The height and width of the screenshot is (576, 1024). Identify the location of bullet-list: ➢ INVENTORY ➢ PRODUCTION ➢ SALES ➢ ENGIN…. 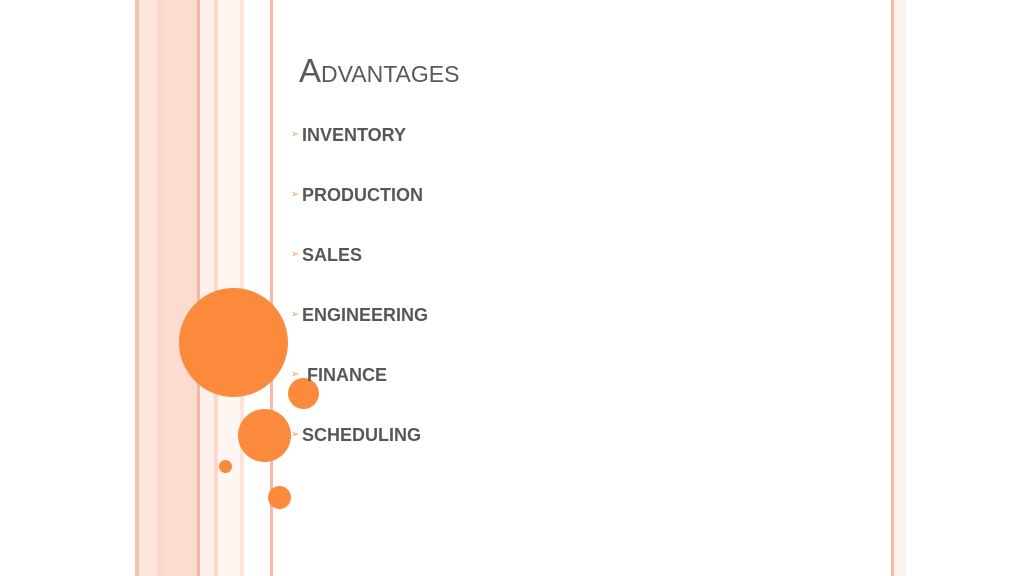
(359, 302).